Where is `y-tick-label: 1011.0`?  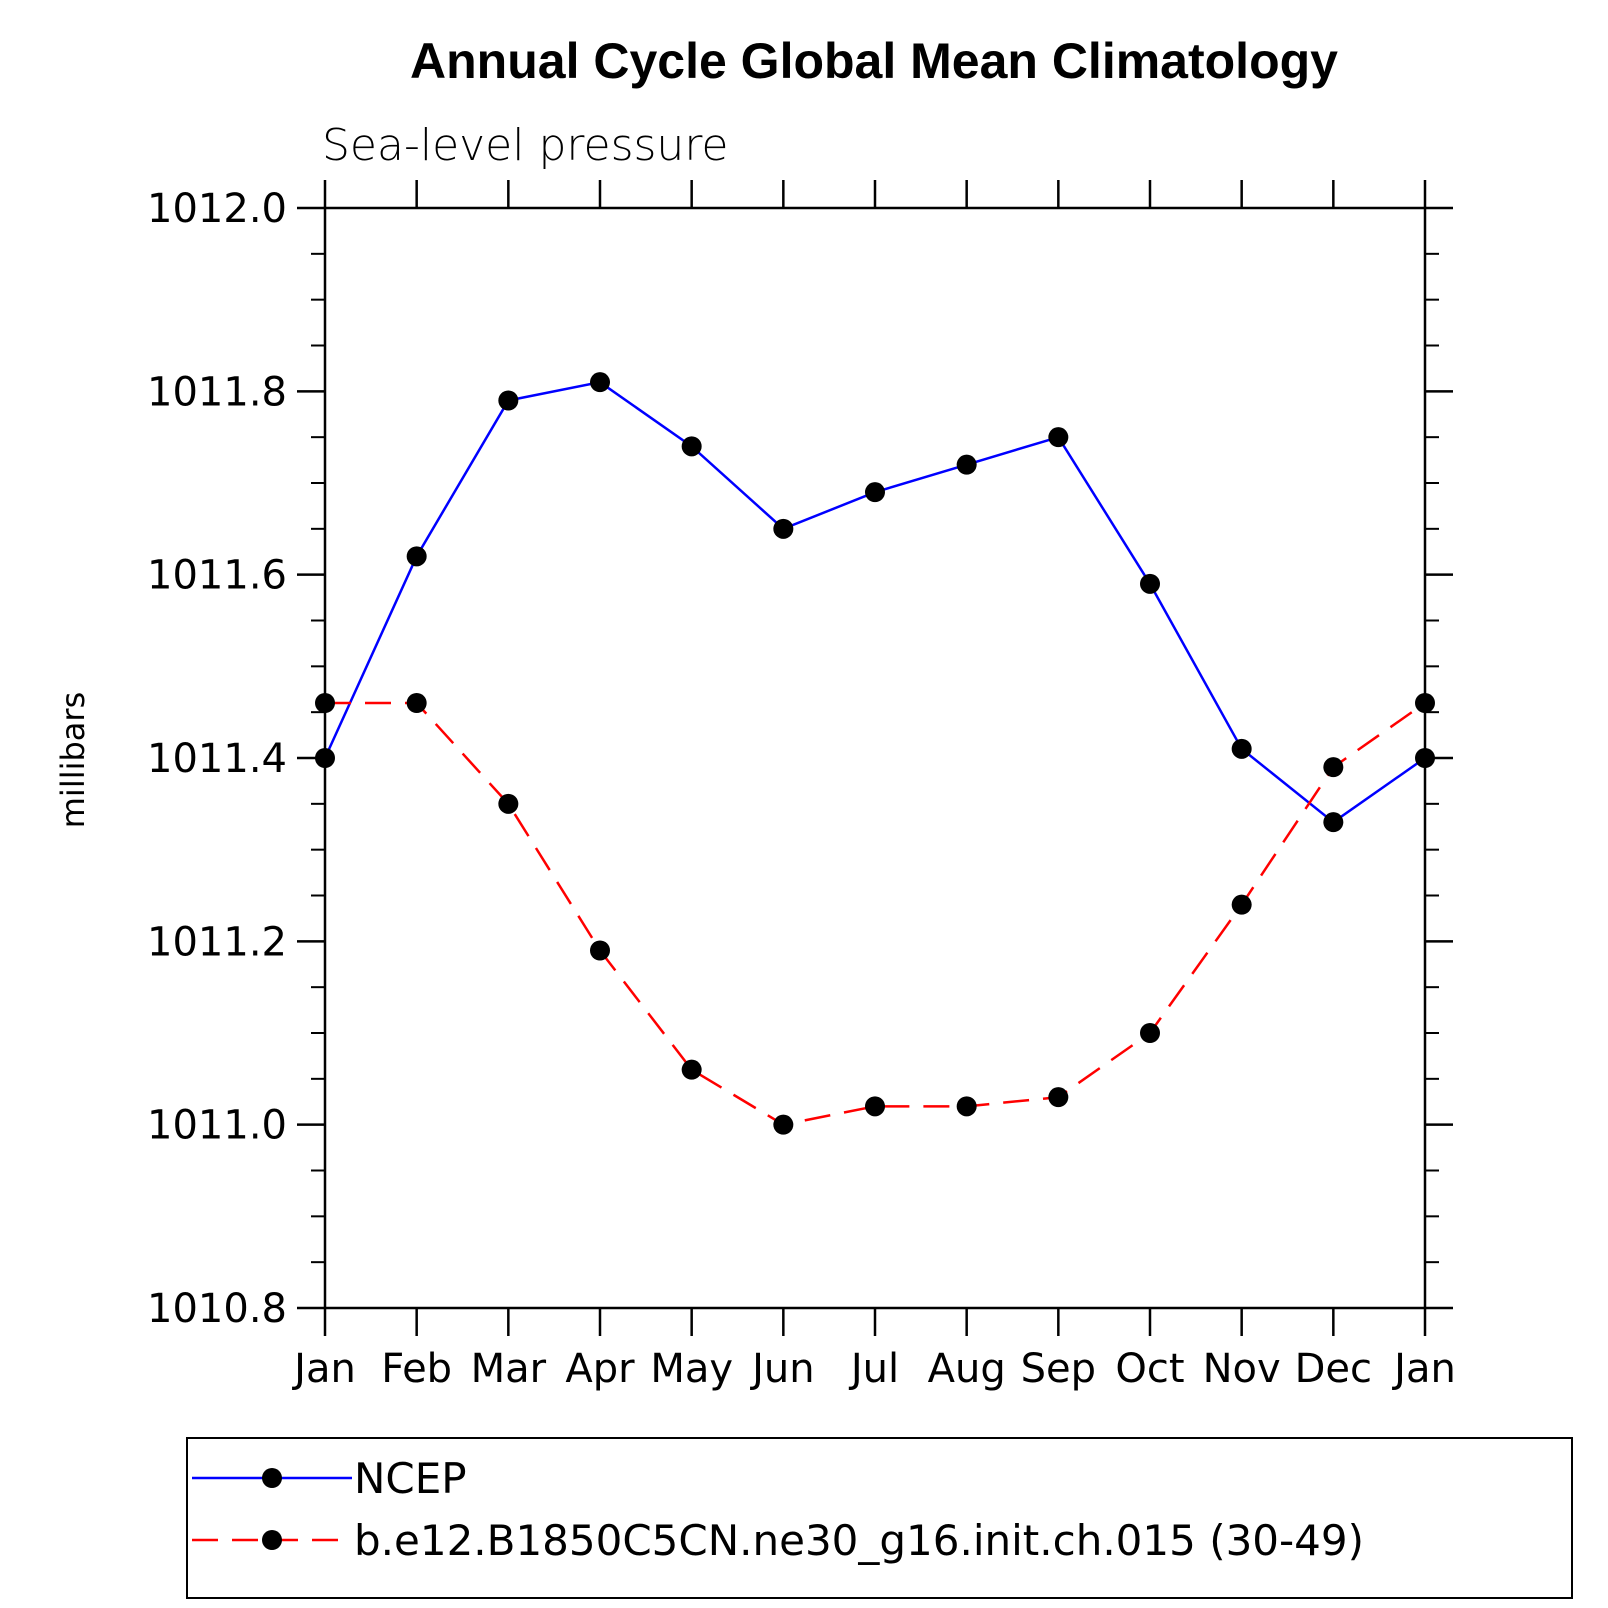
y-tick-label: 1011.0 is located at coordinates (217, 1126).